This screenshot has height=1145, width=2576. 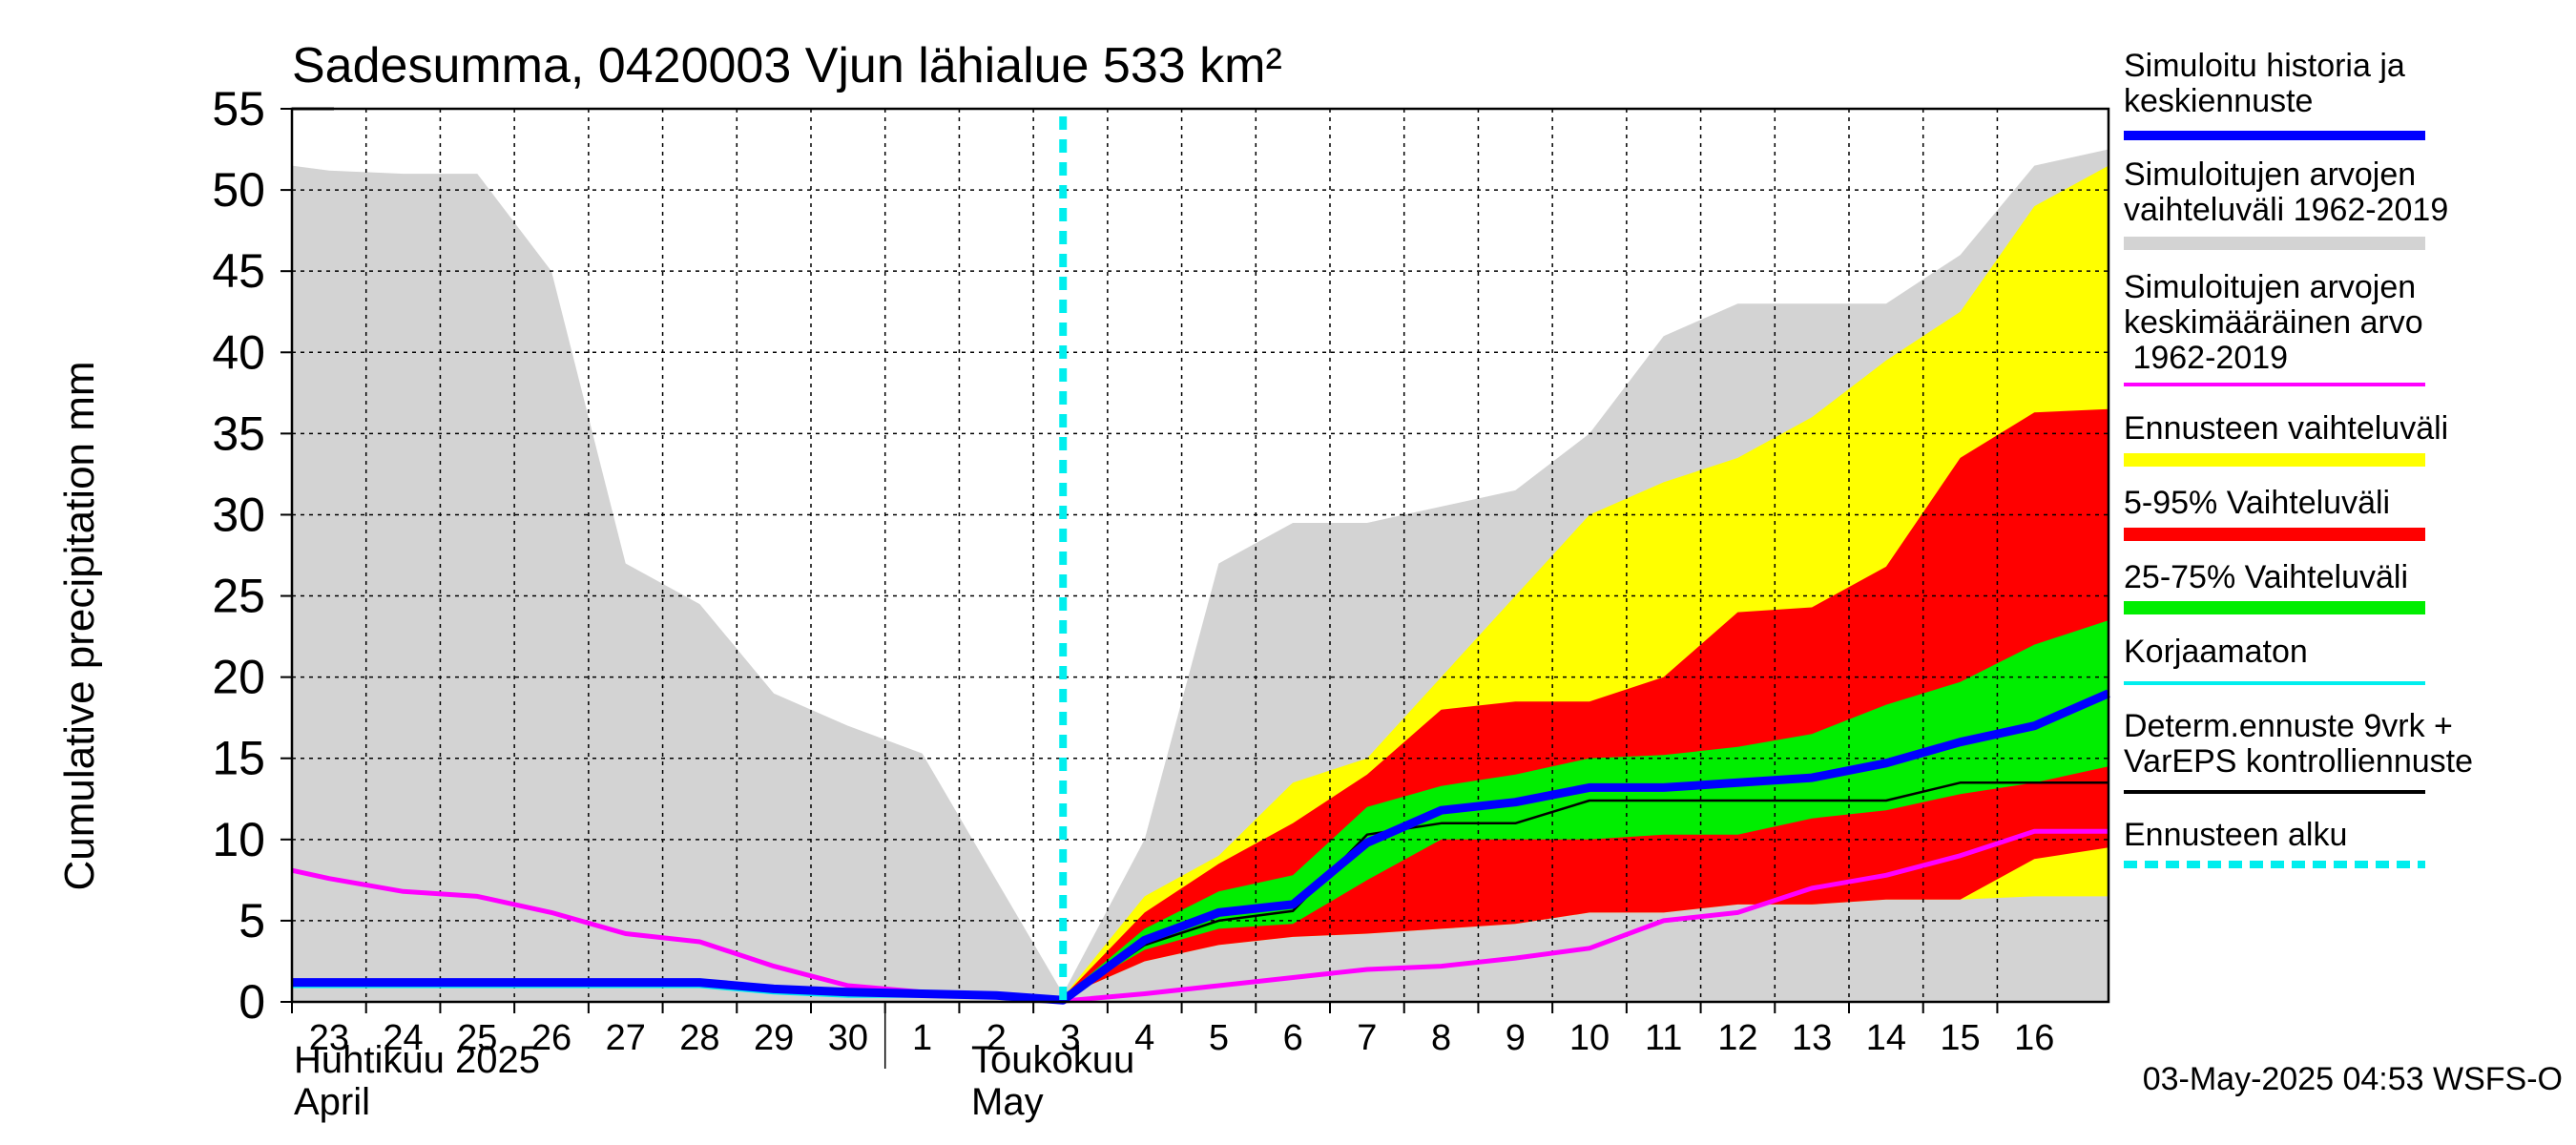 What do you see at coordinates (922, 1038) in the screenshot?
I see `x-tick-1: 1` at bounding box center [922, 1038].